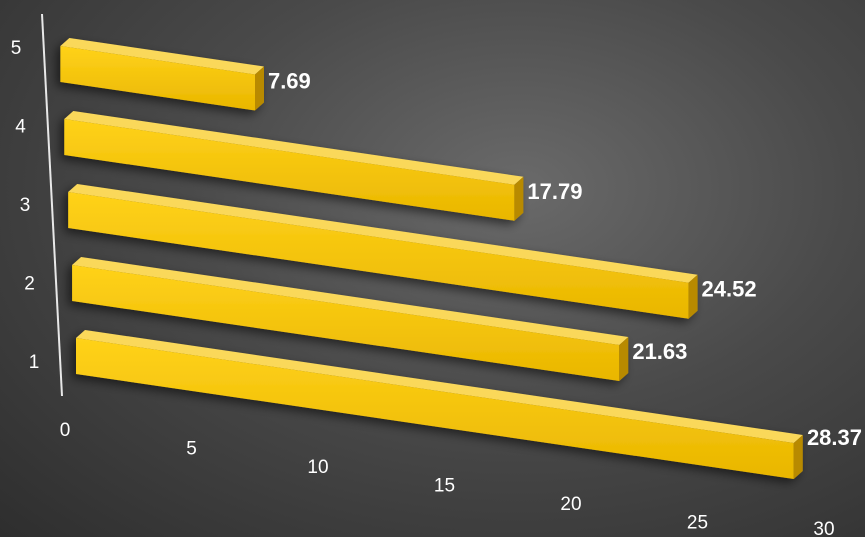  Describe the element at coordinates (697, 523) in the screenshot. I see `x-tick-label-25: 25` at that location.